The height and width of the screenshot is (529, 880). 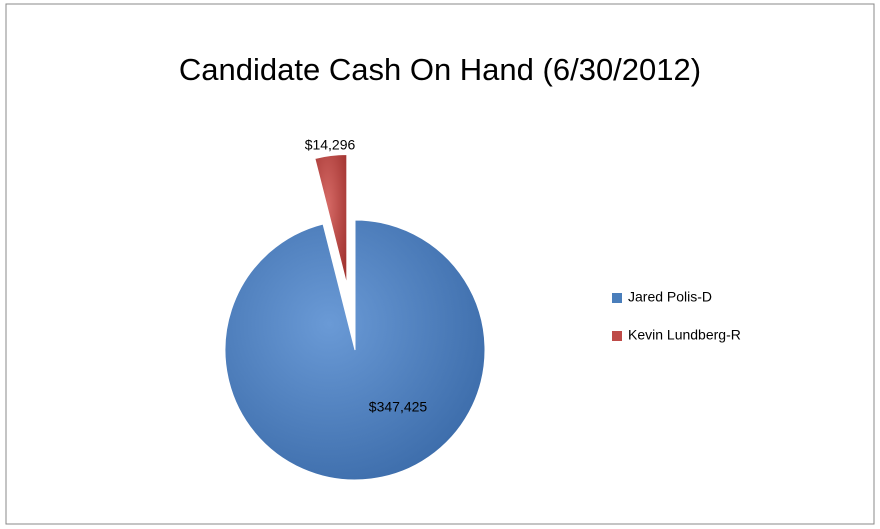 I want to click on chart-title: Candidate Cash On Hand (6/30/2012), so click(x=440, y=69).